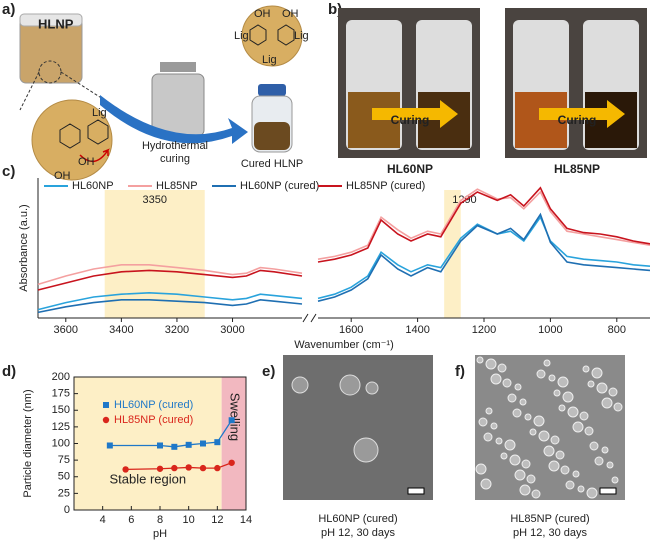 The height and width of the screenshot is (544, 650). Describe the element at coordinates (154, 200) in the screenshot. I see `band-label: 3350` at that location.